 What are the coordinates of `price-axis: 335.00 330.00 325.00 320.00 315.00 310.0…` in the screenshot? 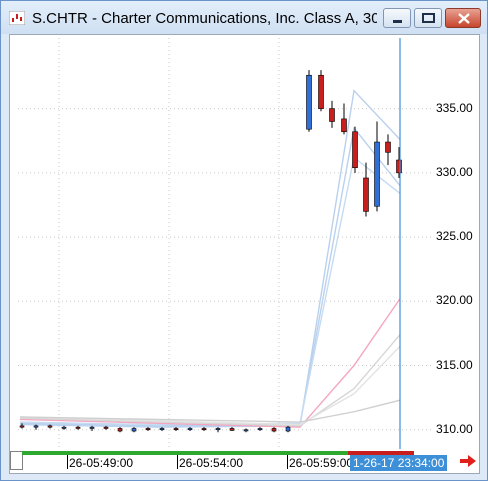 It's located at (455, 243).